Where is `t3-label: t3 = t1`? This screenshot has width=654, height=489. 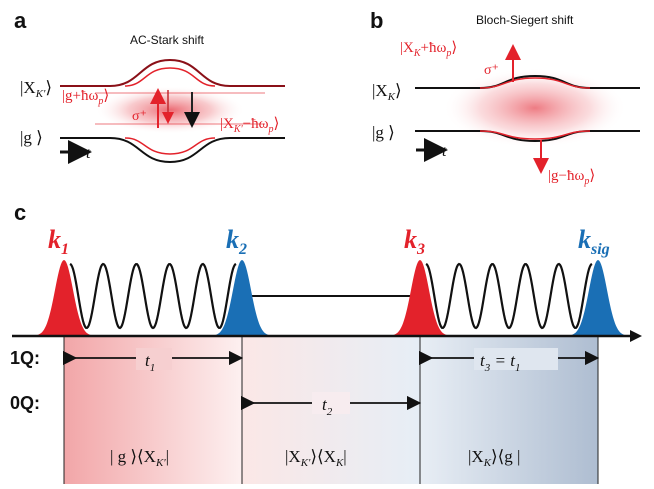 t3-label: t3 = t1 is located at coordinates (500, 362).